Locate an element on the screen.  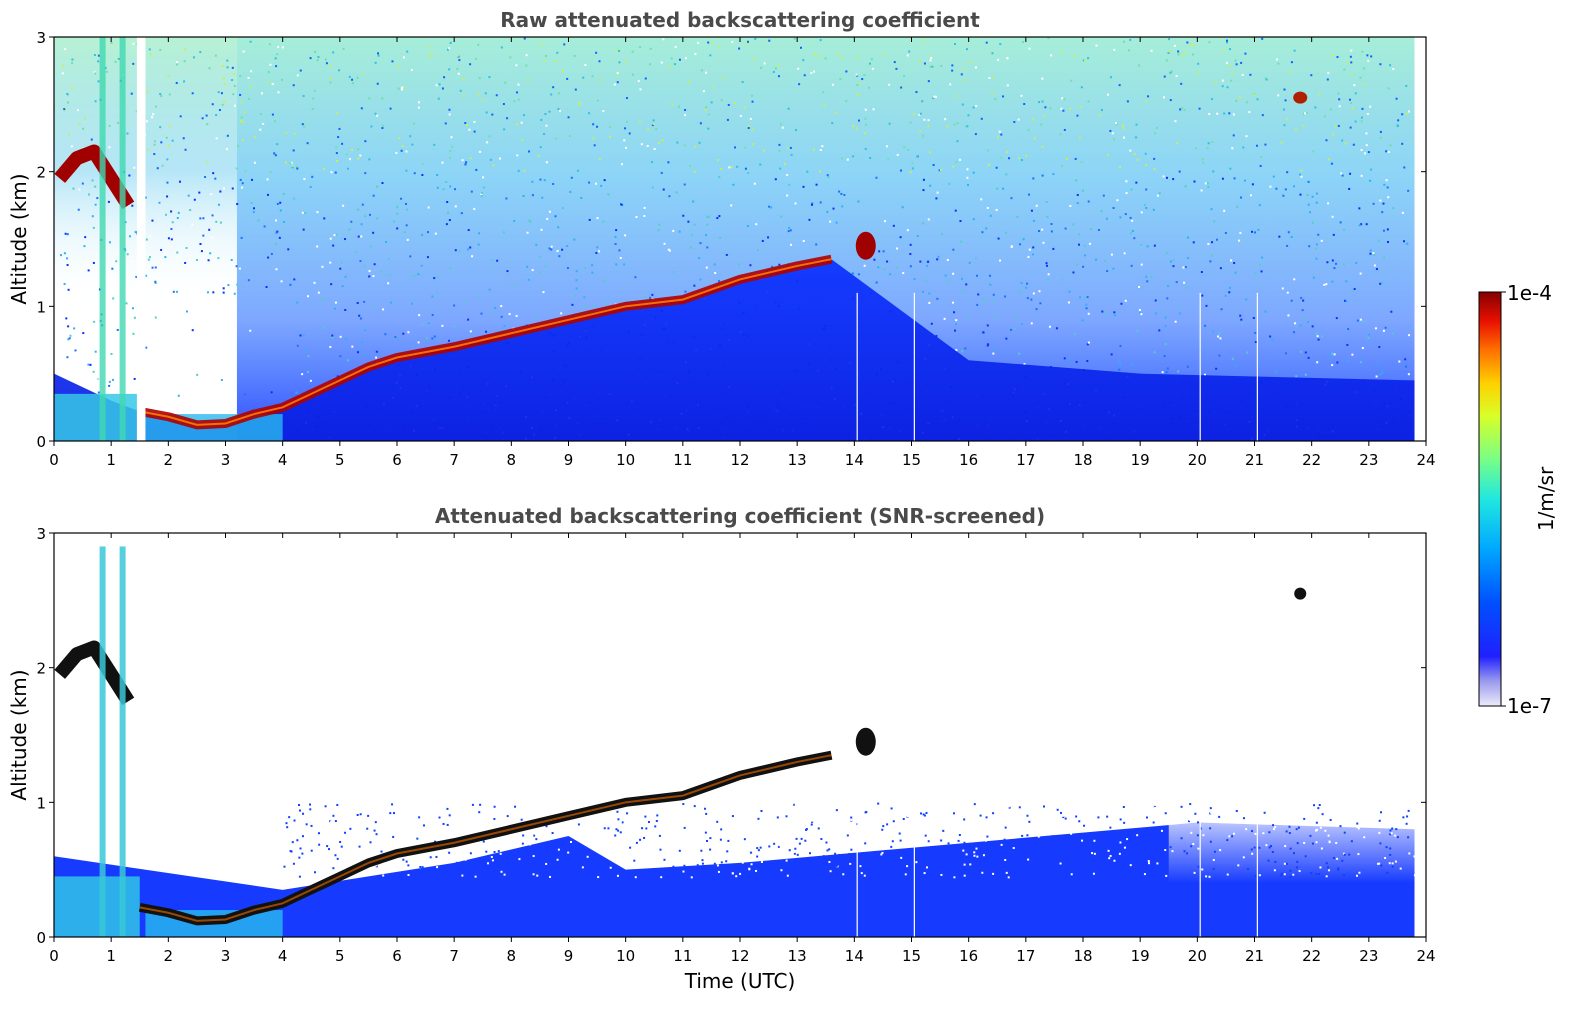
screened-signal is located at coordinates (734, 879).